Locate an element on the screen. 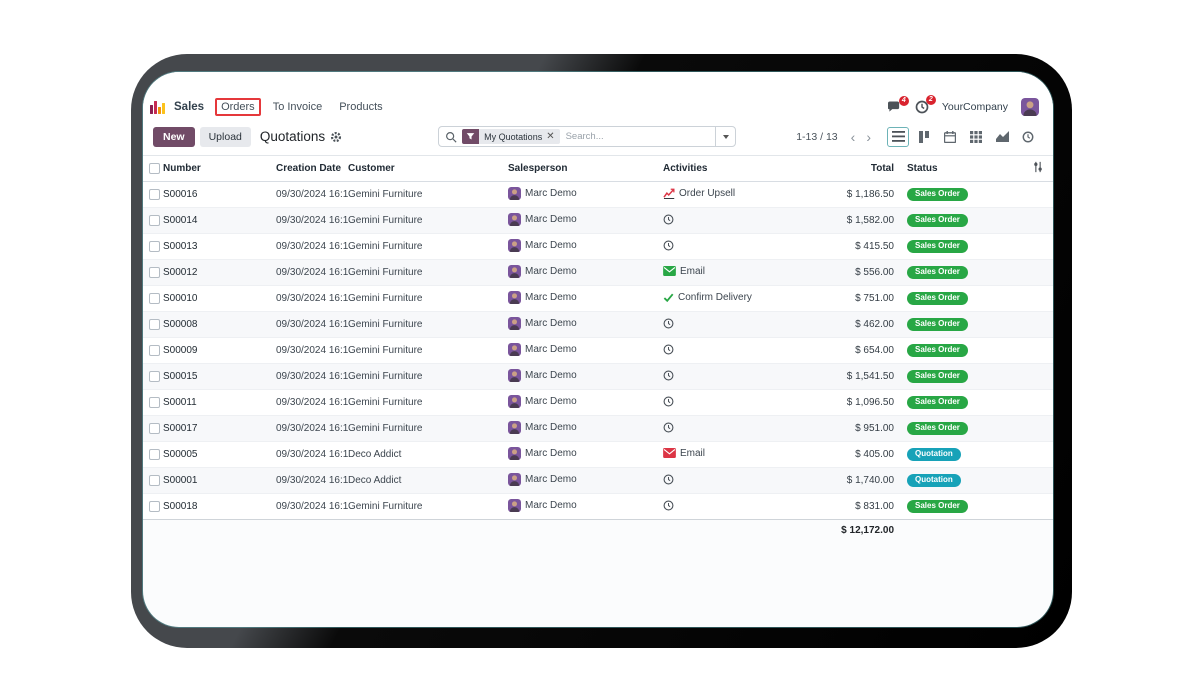 Image resolution: width=1200 pixels, height=697 pixels. activity-cell: Order Upsell is located at coordinates (738, 195).